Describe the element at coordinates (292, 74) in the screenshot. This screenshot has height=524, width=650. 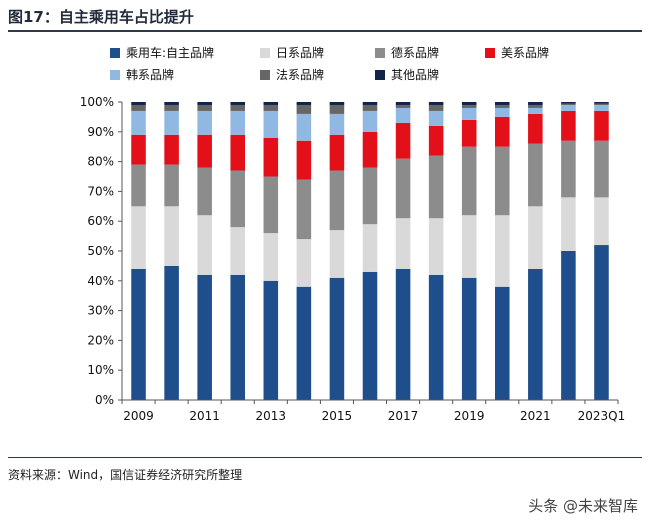
I see `legend-item: 法系品牌` at that location.